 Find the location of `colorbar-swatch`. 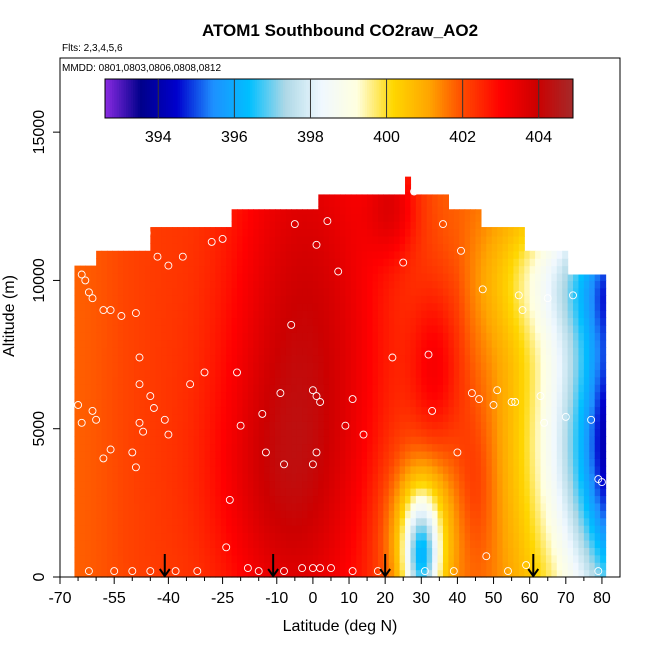

colorbar-swatch is located at coordinates (488, 98).